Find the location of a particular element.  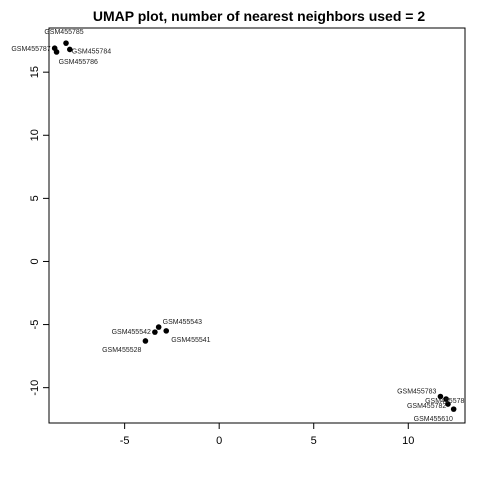

x-tick-label: 0 is located at coordinates (219, 441).